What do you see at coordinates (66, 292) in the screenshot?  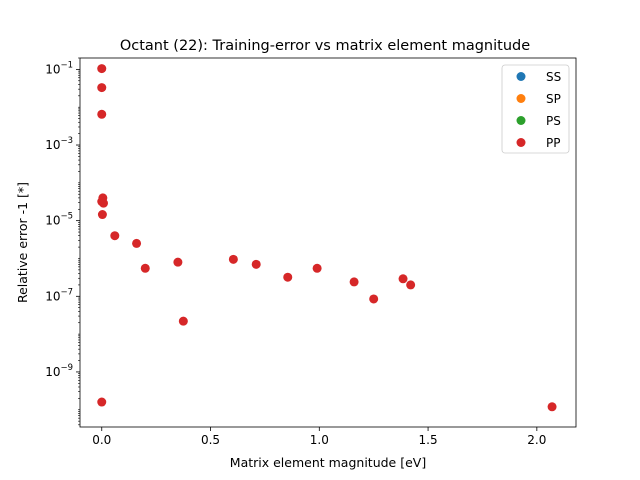 I see `y-tick-exponent: −7` at bounding box center [66, 292].